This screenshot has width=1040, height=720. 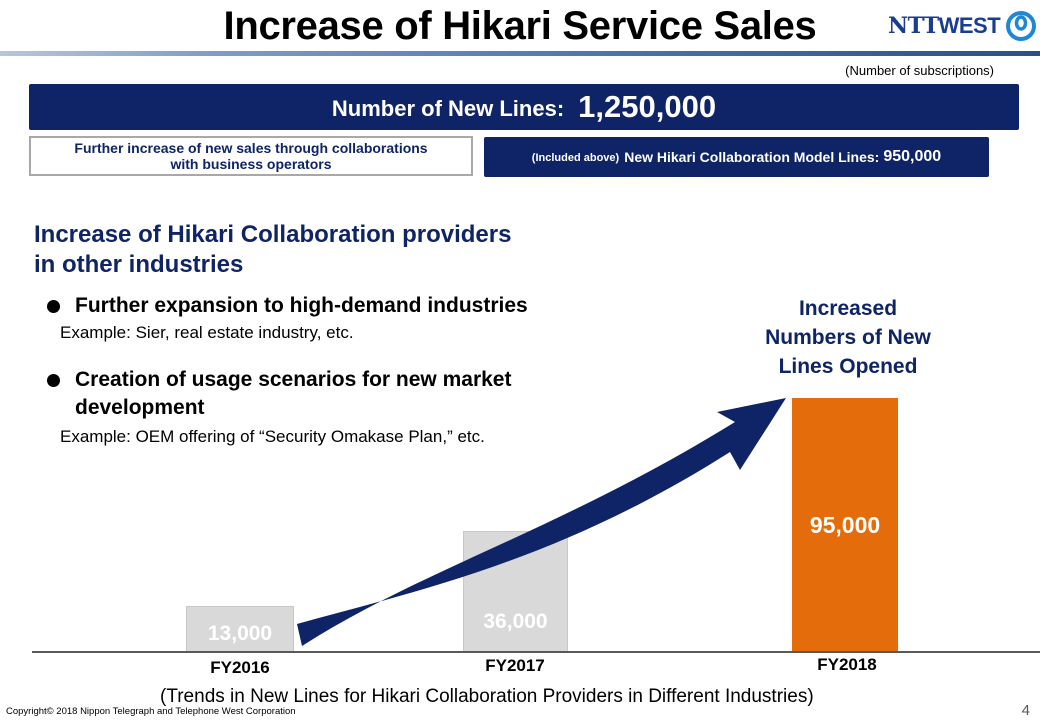 I want to click on page-number: 4, so click(x=1025, y=710).